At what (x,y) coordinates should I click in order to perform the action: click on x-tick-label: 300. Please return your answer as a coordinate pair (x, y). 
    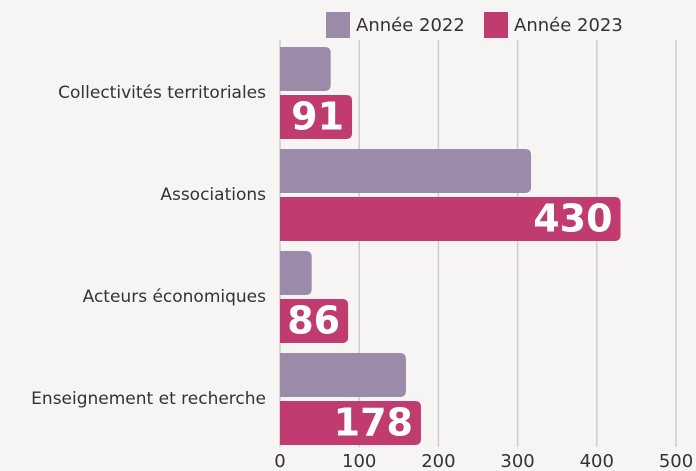
    Looking at the image, I should click on (517, 461).